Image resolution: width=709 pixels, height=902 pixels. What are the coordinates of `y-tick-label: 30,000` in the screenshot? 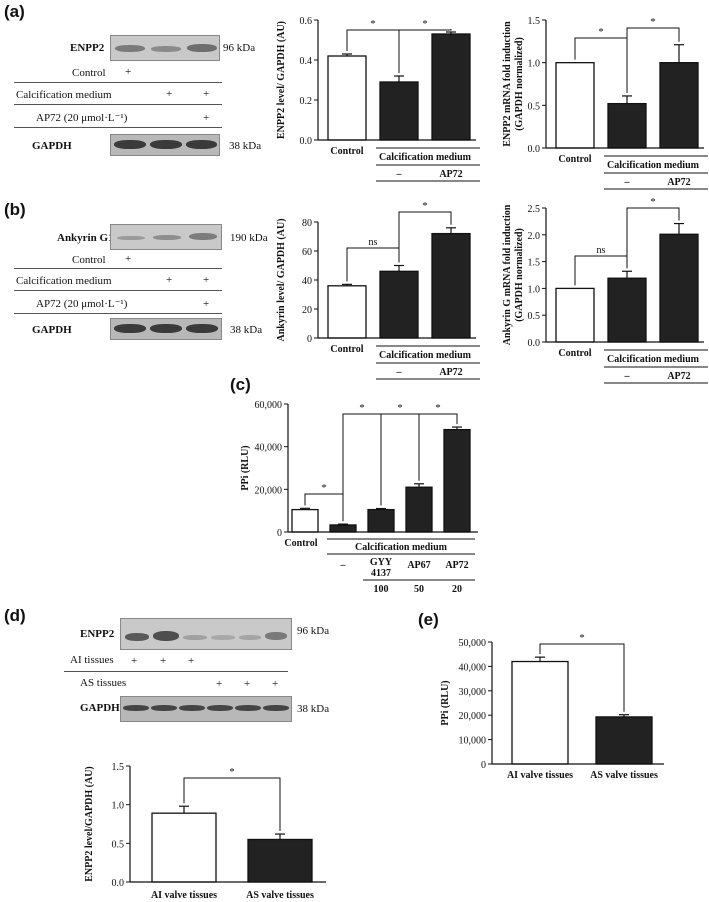 It's located at (473, 692).